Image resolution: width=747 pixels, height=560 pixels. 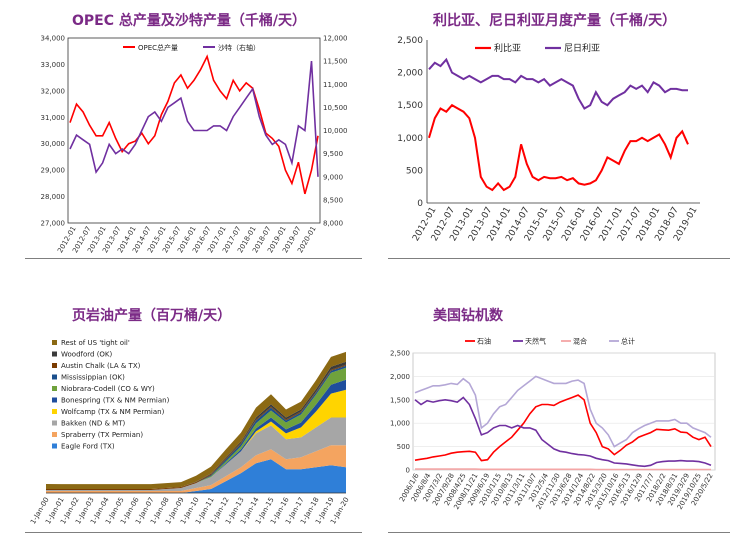 I want to click on opec-plot-frame, so click(x=194, y=130).